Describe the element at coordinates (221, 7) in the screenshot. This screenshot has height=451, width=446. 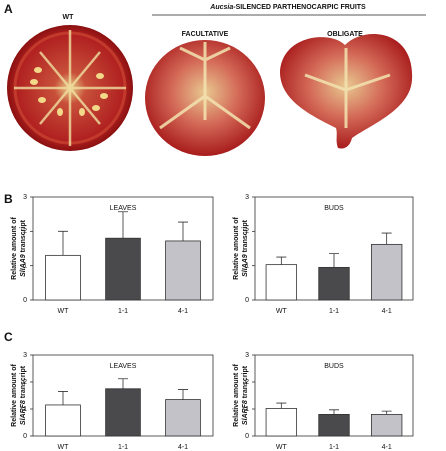
I see `group-title-italic: Aucsia` at that location.